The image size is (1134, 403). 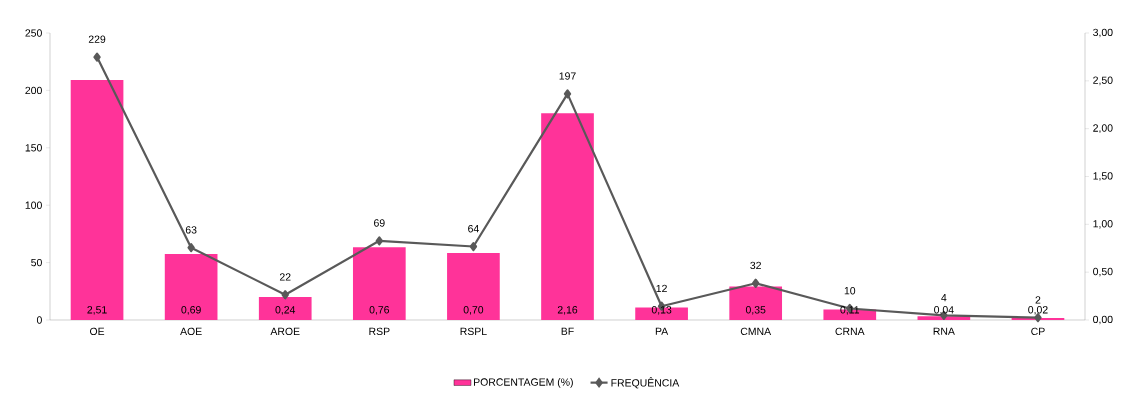 What do you see at coordinates (33, 33) in the screenshot?
I see `y-tick-label: 250` at bounding box center [33, 33].